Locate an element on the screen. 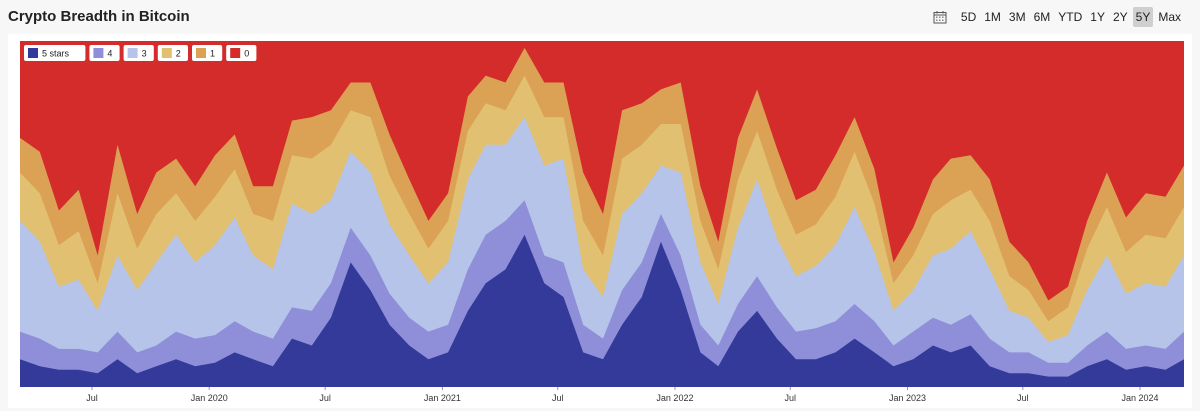 The width and height of the screenshot is (1200, 411). x-tick-label: Jan 2024 is located at coordinates (1140, 398).